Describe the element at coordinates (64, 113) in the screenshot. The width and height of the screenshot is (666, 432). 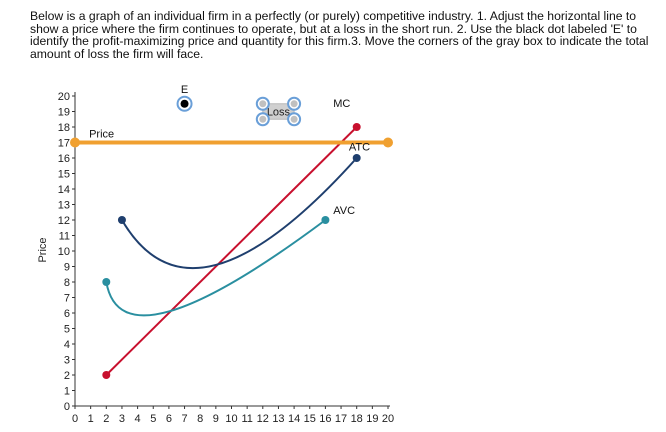
I see `y-tick-label: 19` at that location.